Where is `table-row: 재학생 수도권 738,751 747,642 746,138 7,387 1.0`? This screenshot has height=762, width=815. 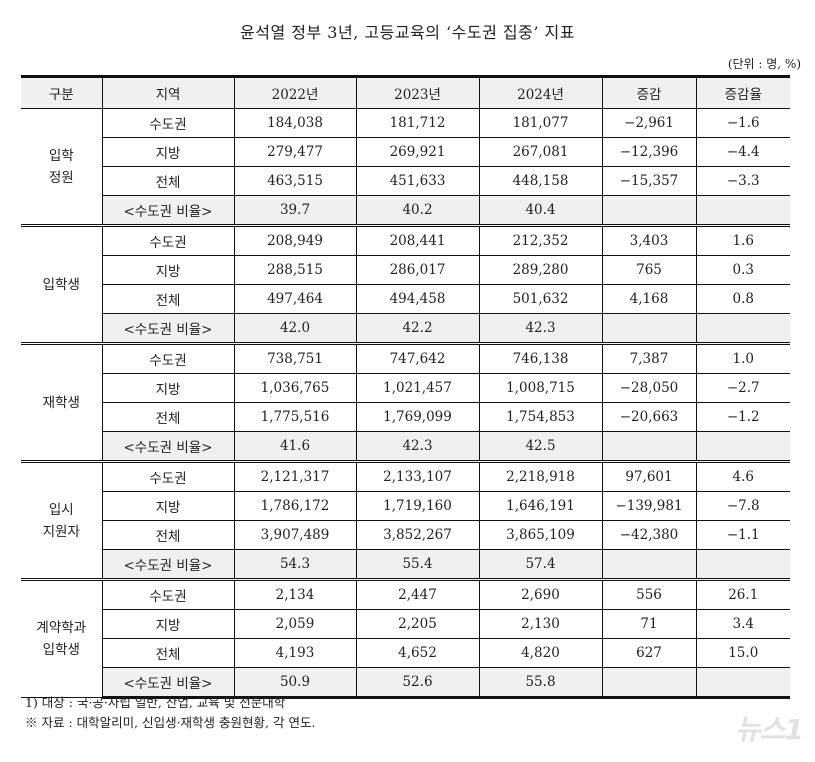 table-row: 재학생 수도권 738,751 747,642 746,138 7,387 1.0 is located at coordinates (405, 402).